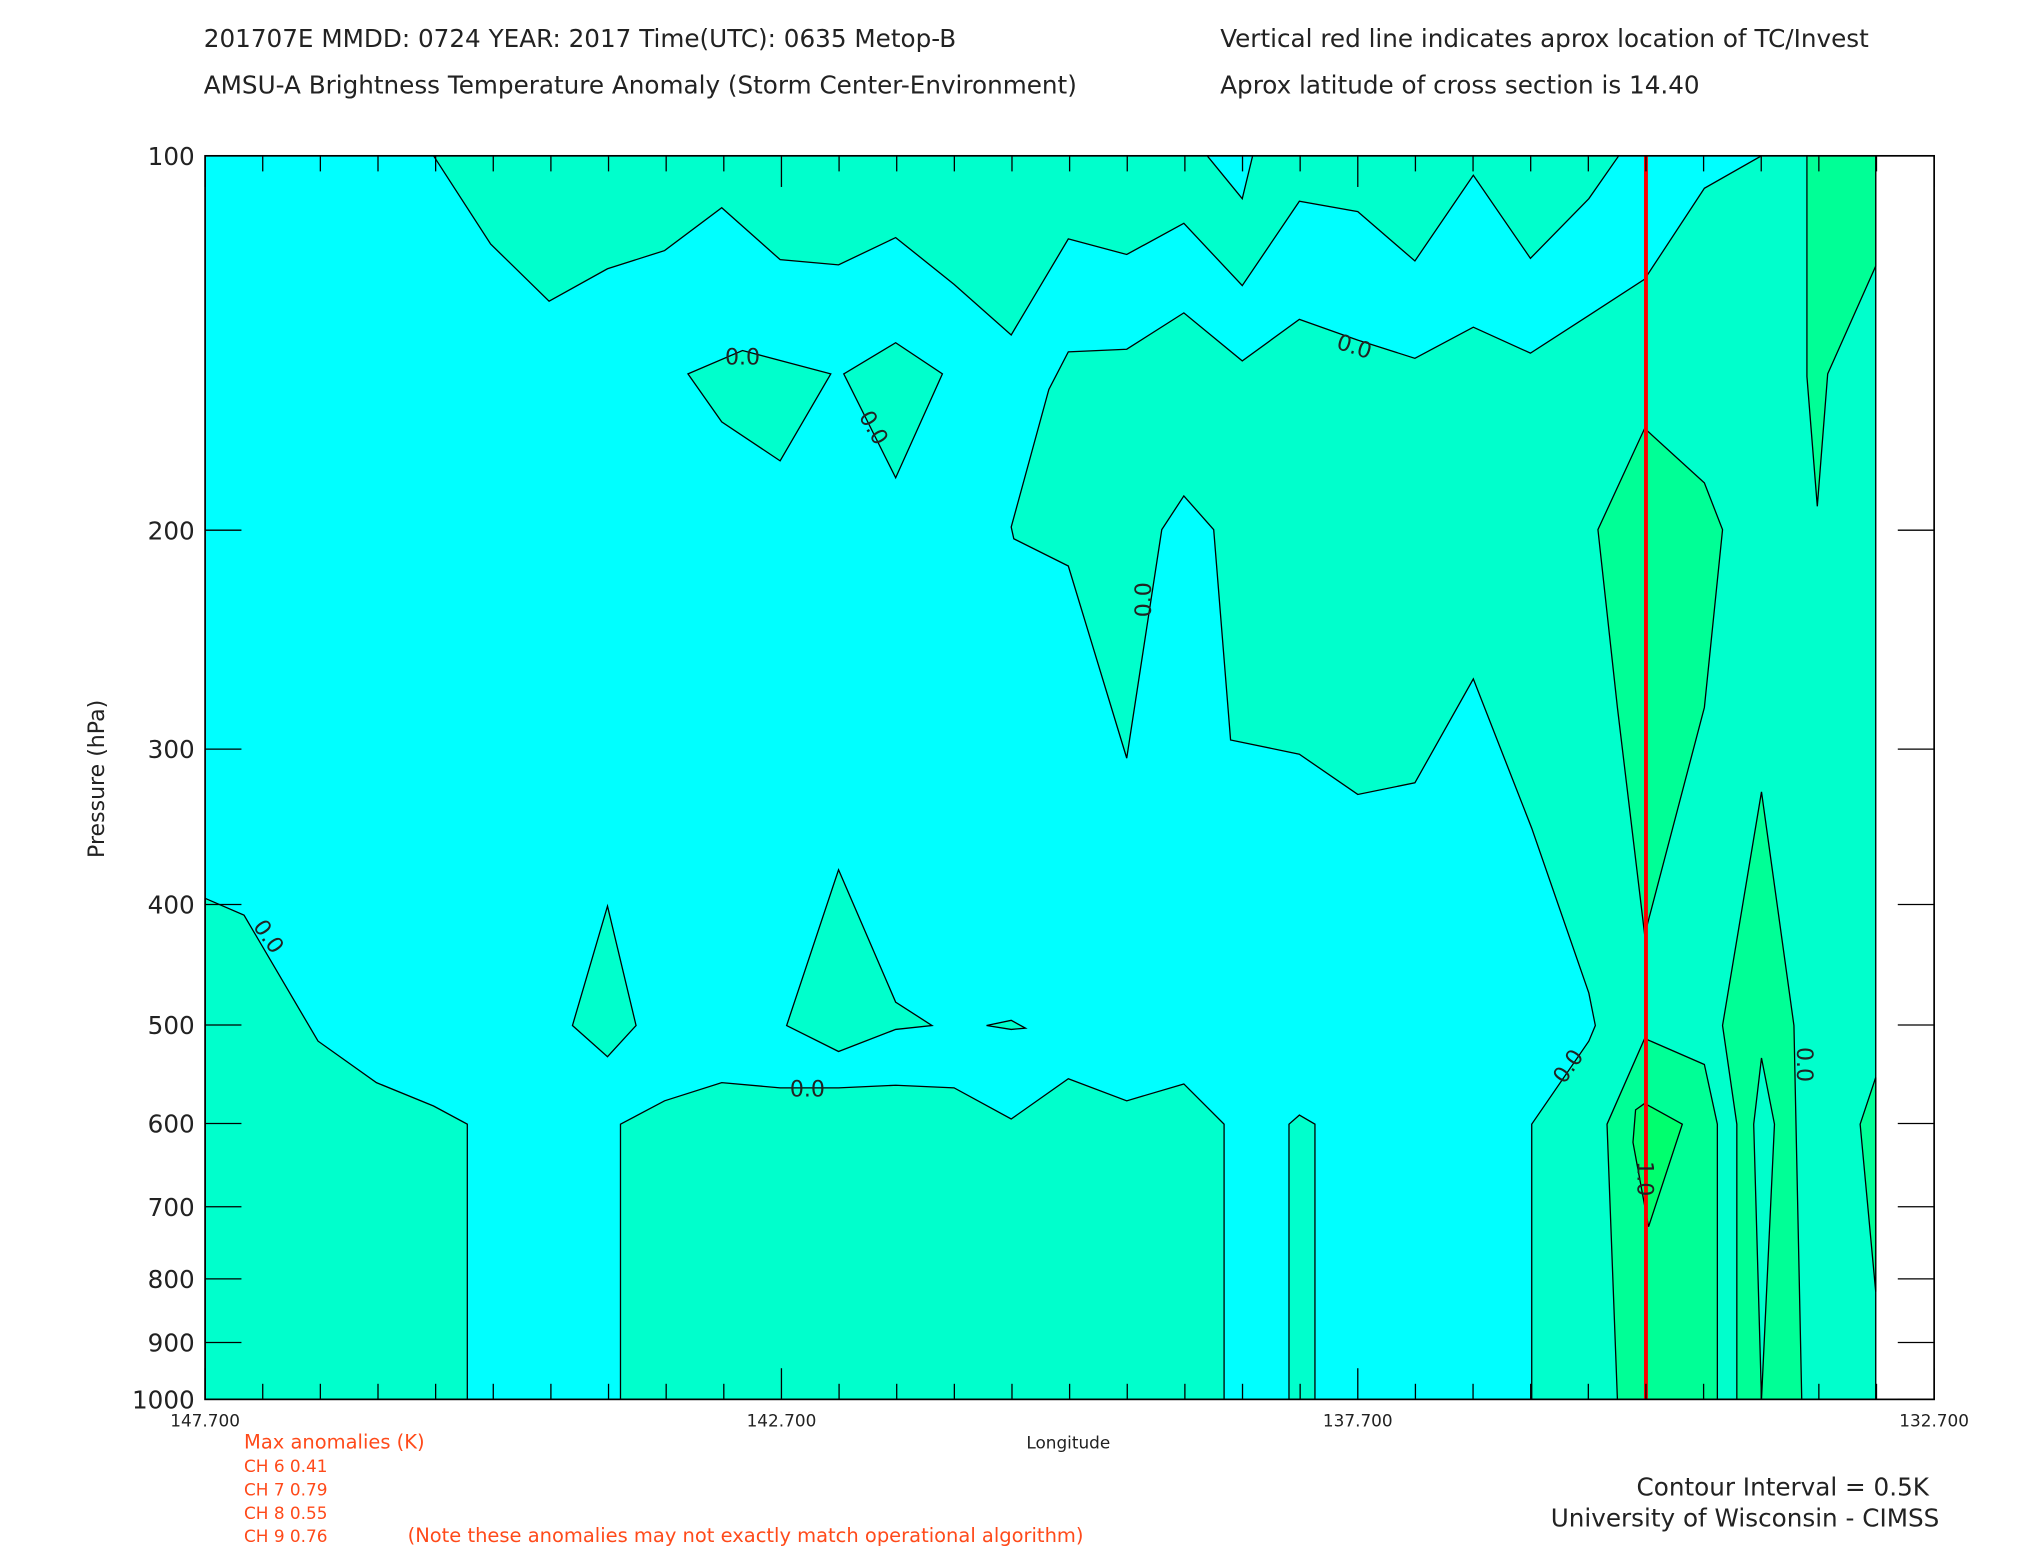  Describe the element at coordinates (334, 1442) in the screenshot. I see `max-anomalies-title: Max anomalies (K)` at that location.